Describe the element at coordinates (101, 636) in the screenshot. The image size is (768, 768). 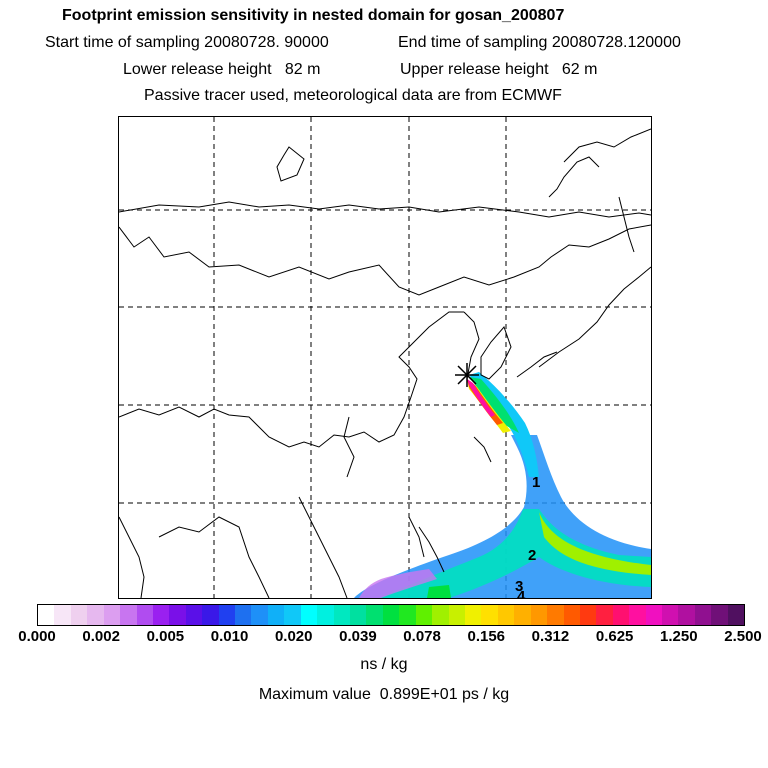
I see `colorbar-tick-label: 0.002` at that location.